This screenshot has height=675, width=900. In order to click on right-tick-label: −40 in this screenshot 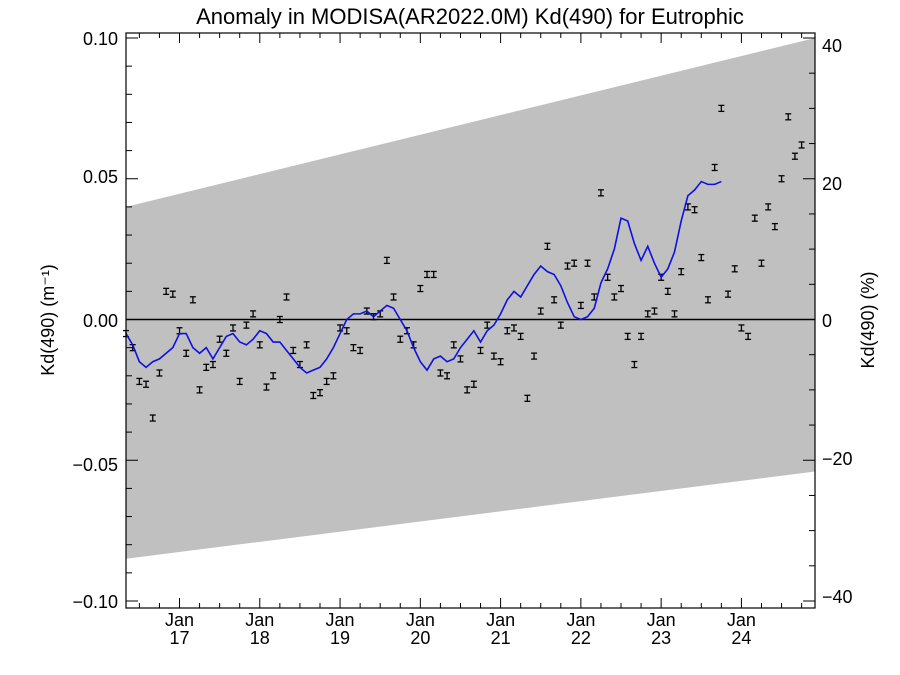, I will do `click(837, 597)`.